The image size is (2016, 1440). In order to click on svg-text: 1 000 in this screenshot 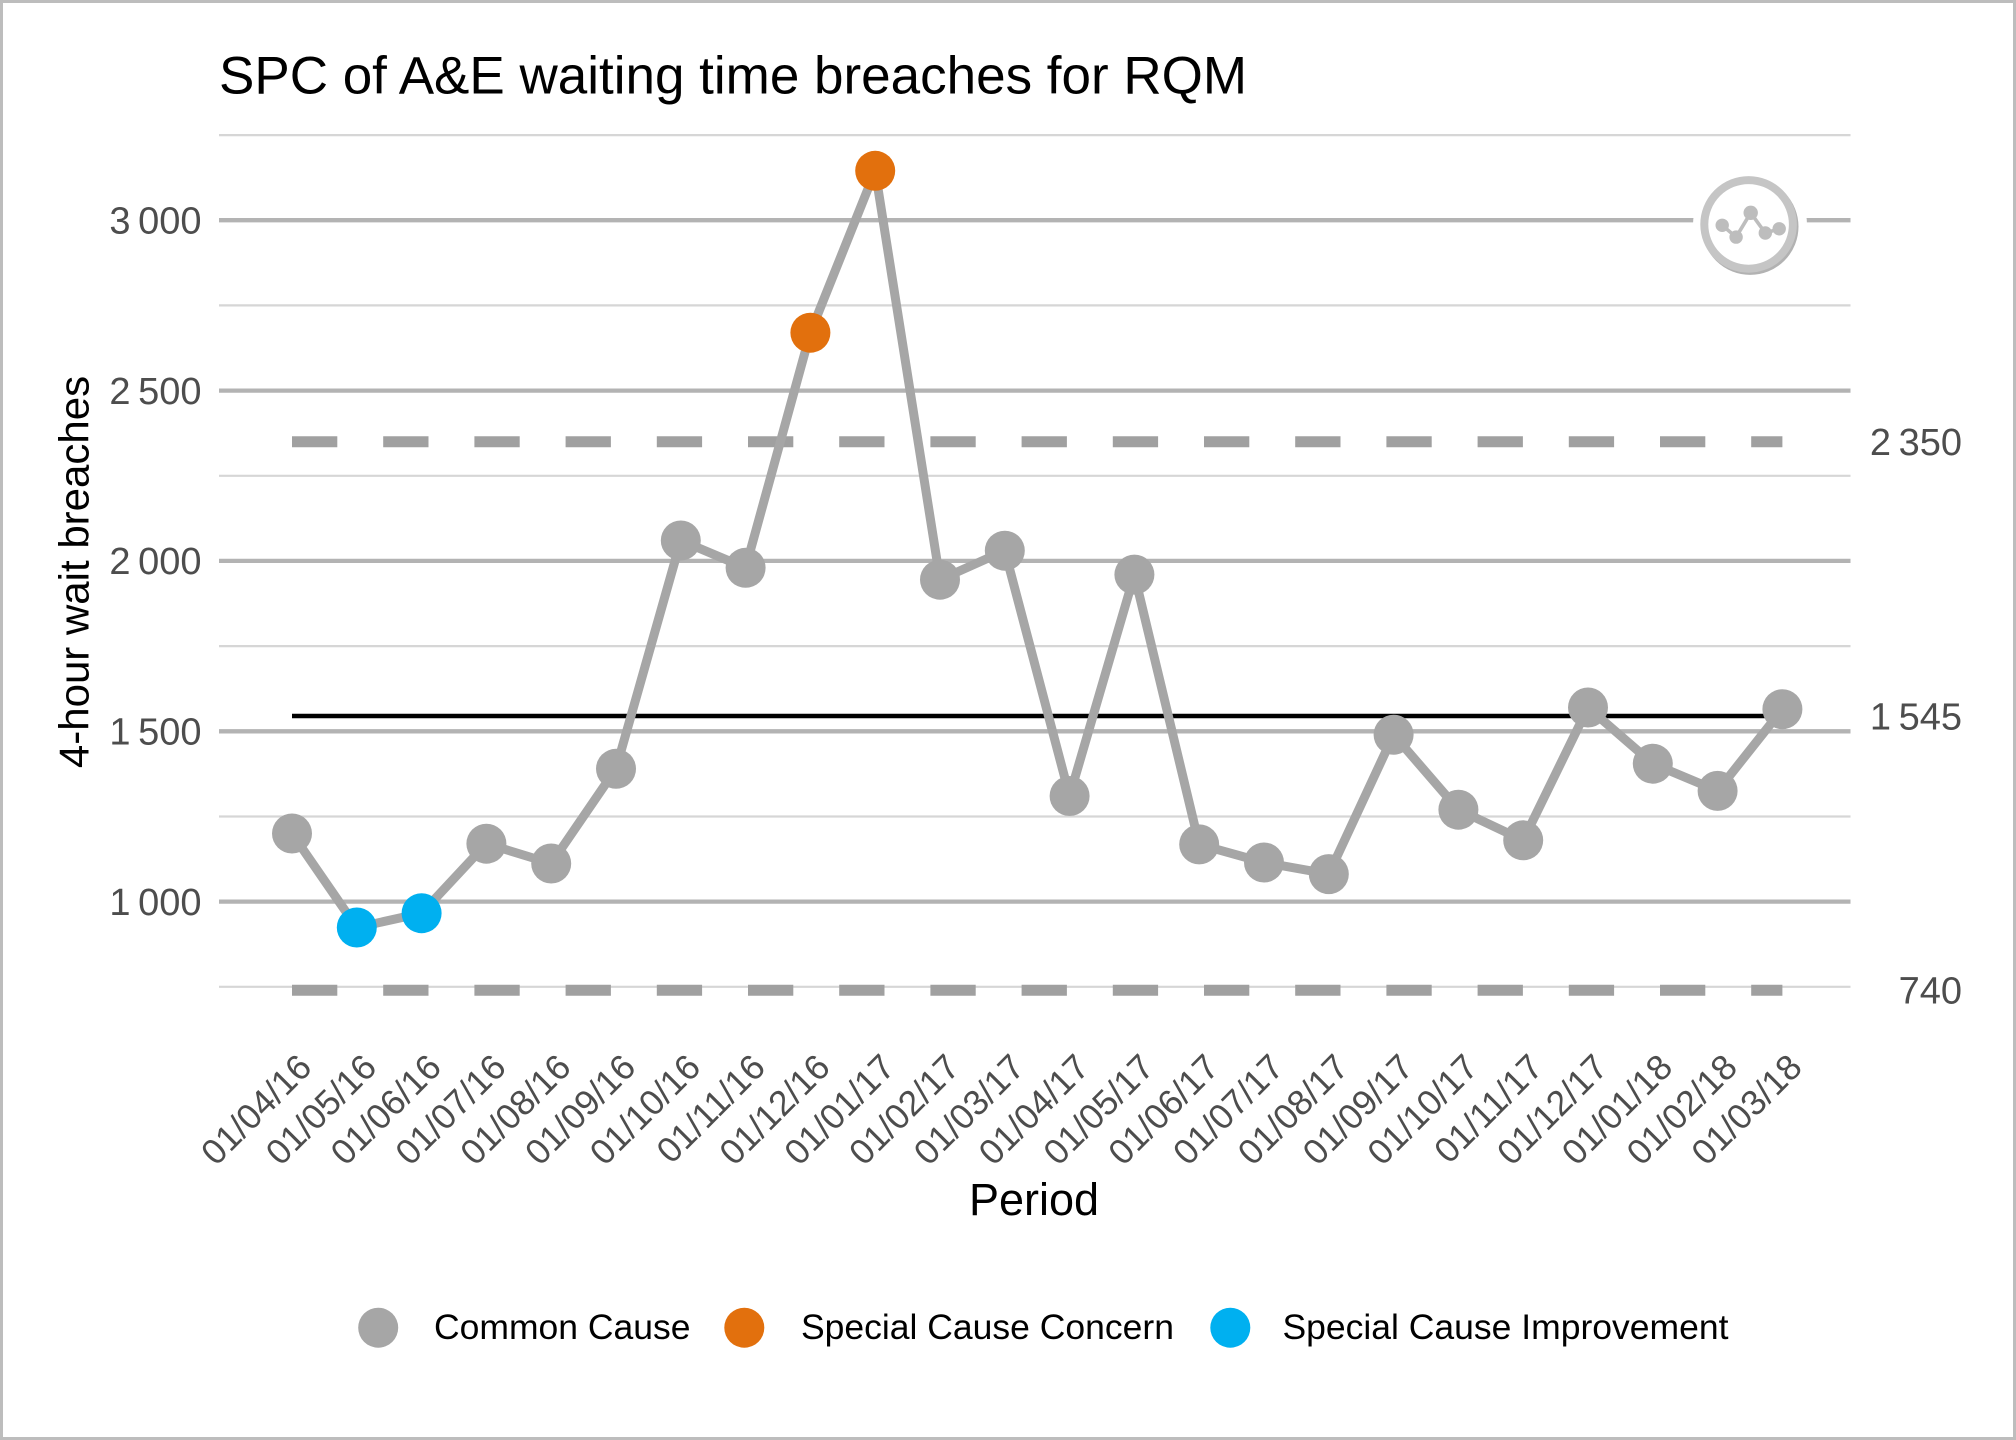, I will do `click(155, 903)`.